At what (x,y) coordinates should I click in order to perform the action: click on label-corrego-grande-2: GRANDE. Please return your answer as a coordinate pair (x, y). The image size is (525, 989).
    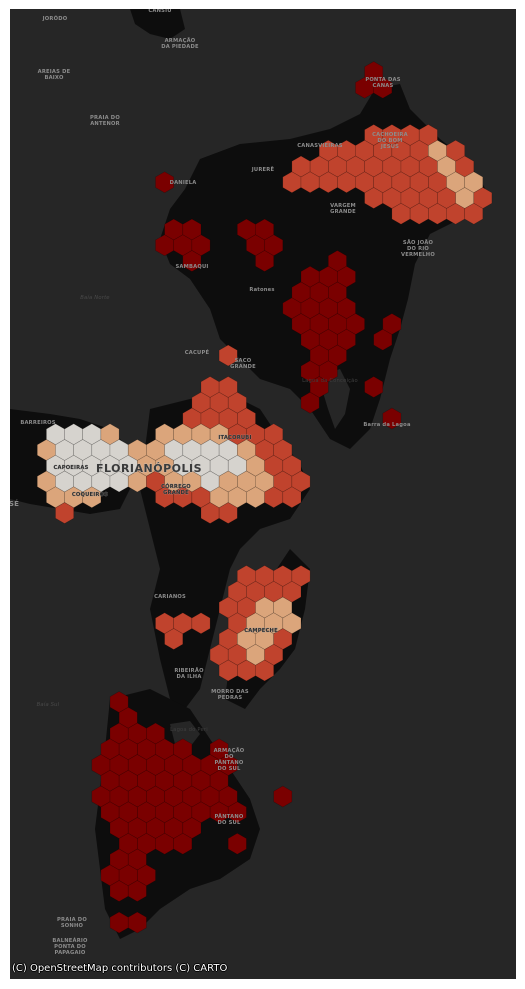
    Looking at the image, I should click on (176, 493).